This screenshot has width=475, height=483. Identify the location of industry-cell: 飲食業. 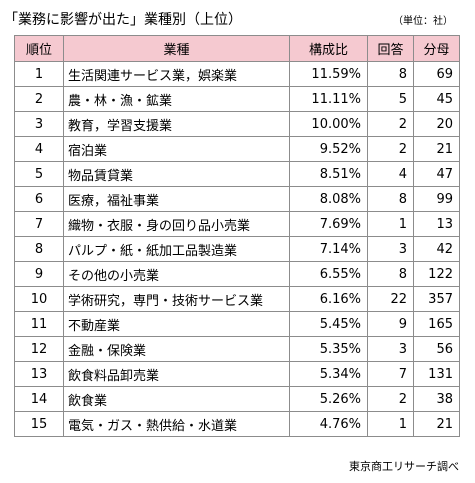
(176, 399).